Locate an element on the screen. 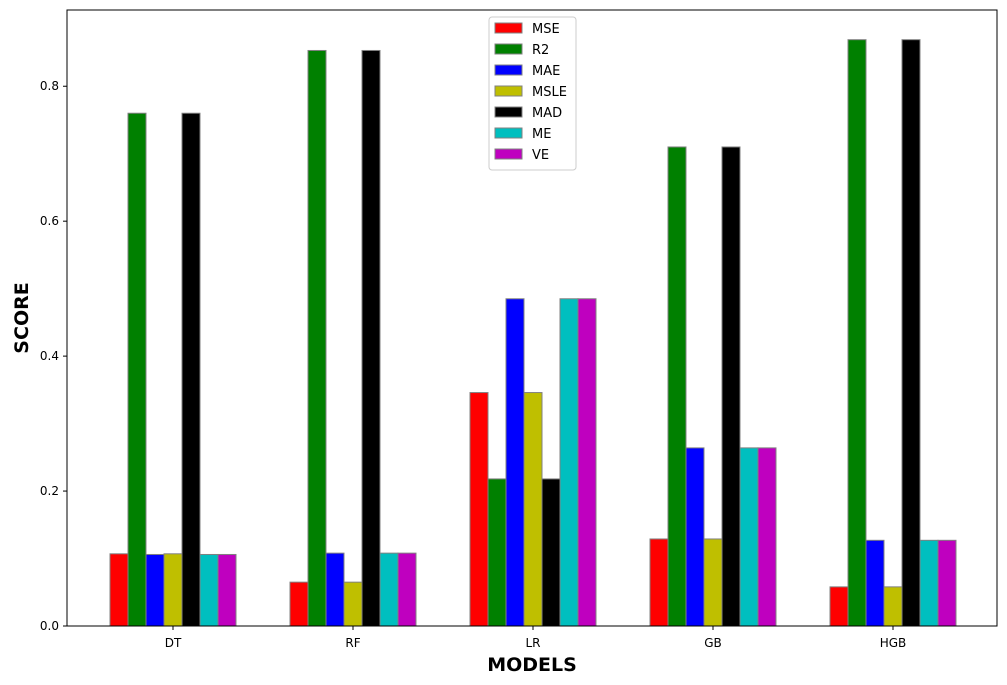 This screenshot has height=685, width=1007. legend-swatch-r2 is located at coordinates (508, 49).